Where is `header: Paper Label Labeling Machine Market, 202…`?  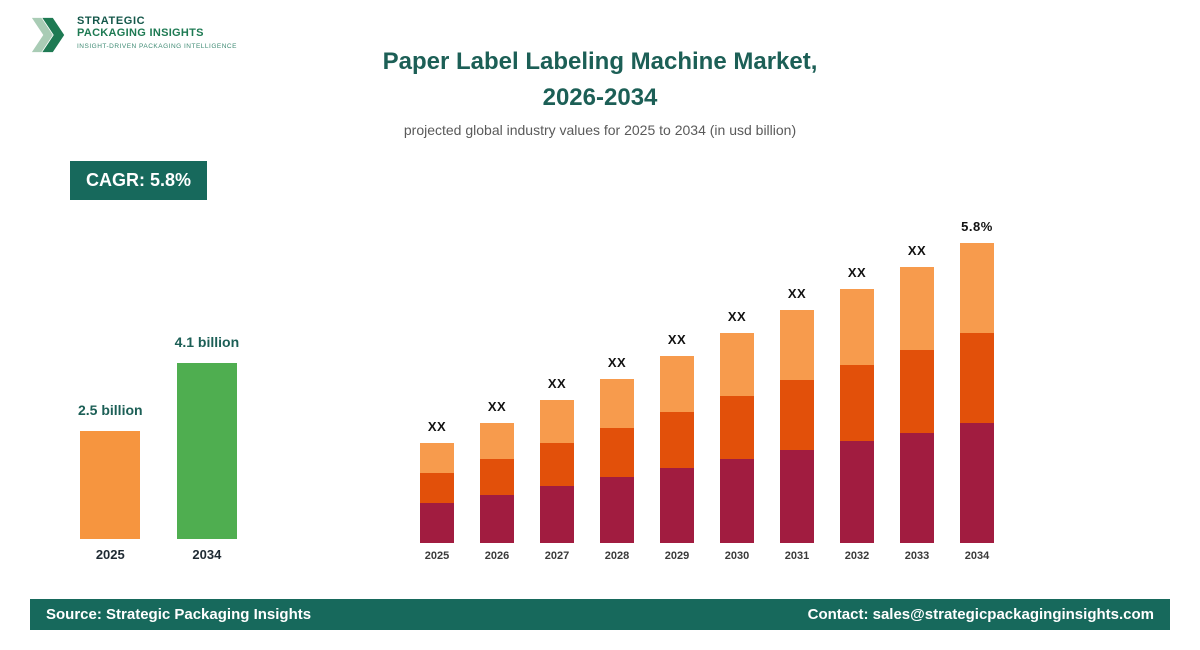
header: Paper Label Labeling Machine Market, 202… is located at coordinates (600, 91).